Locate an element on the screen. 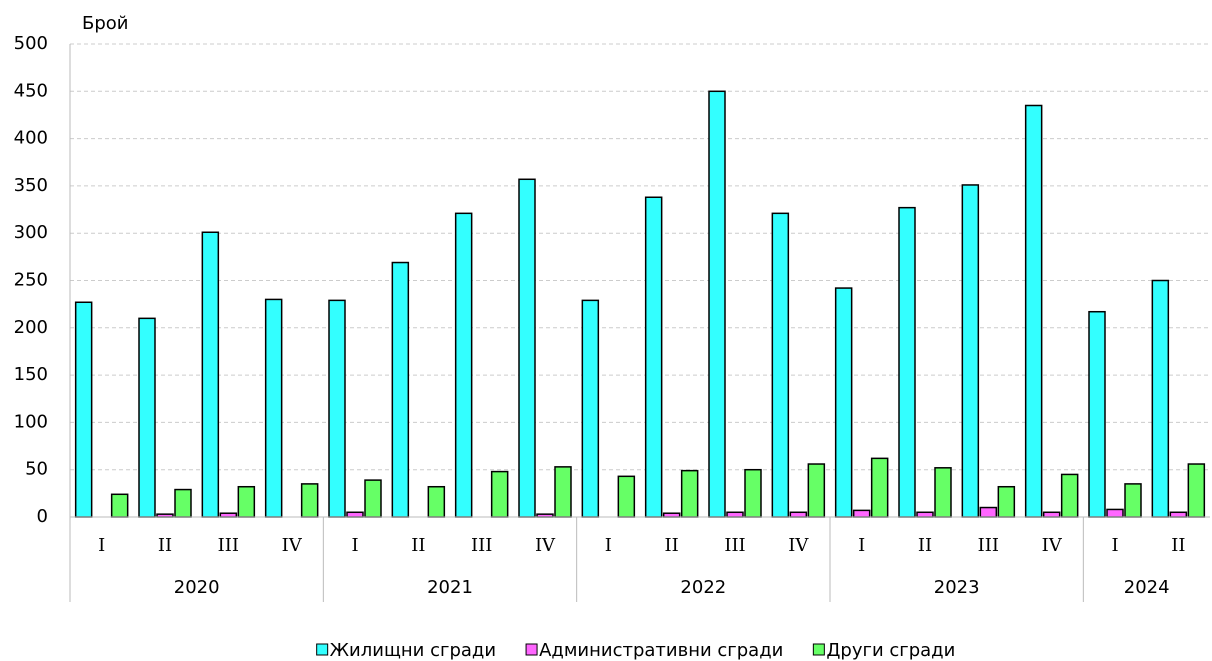 Image resolution: width=1212 pixels, height=661 pixels. y-tick-label: 0 is located at coordinates (42, 516).